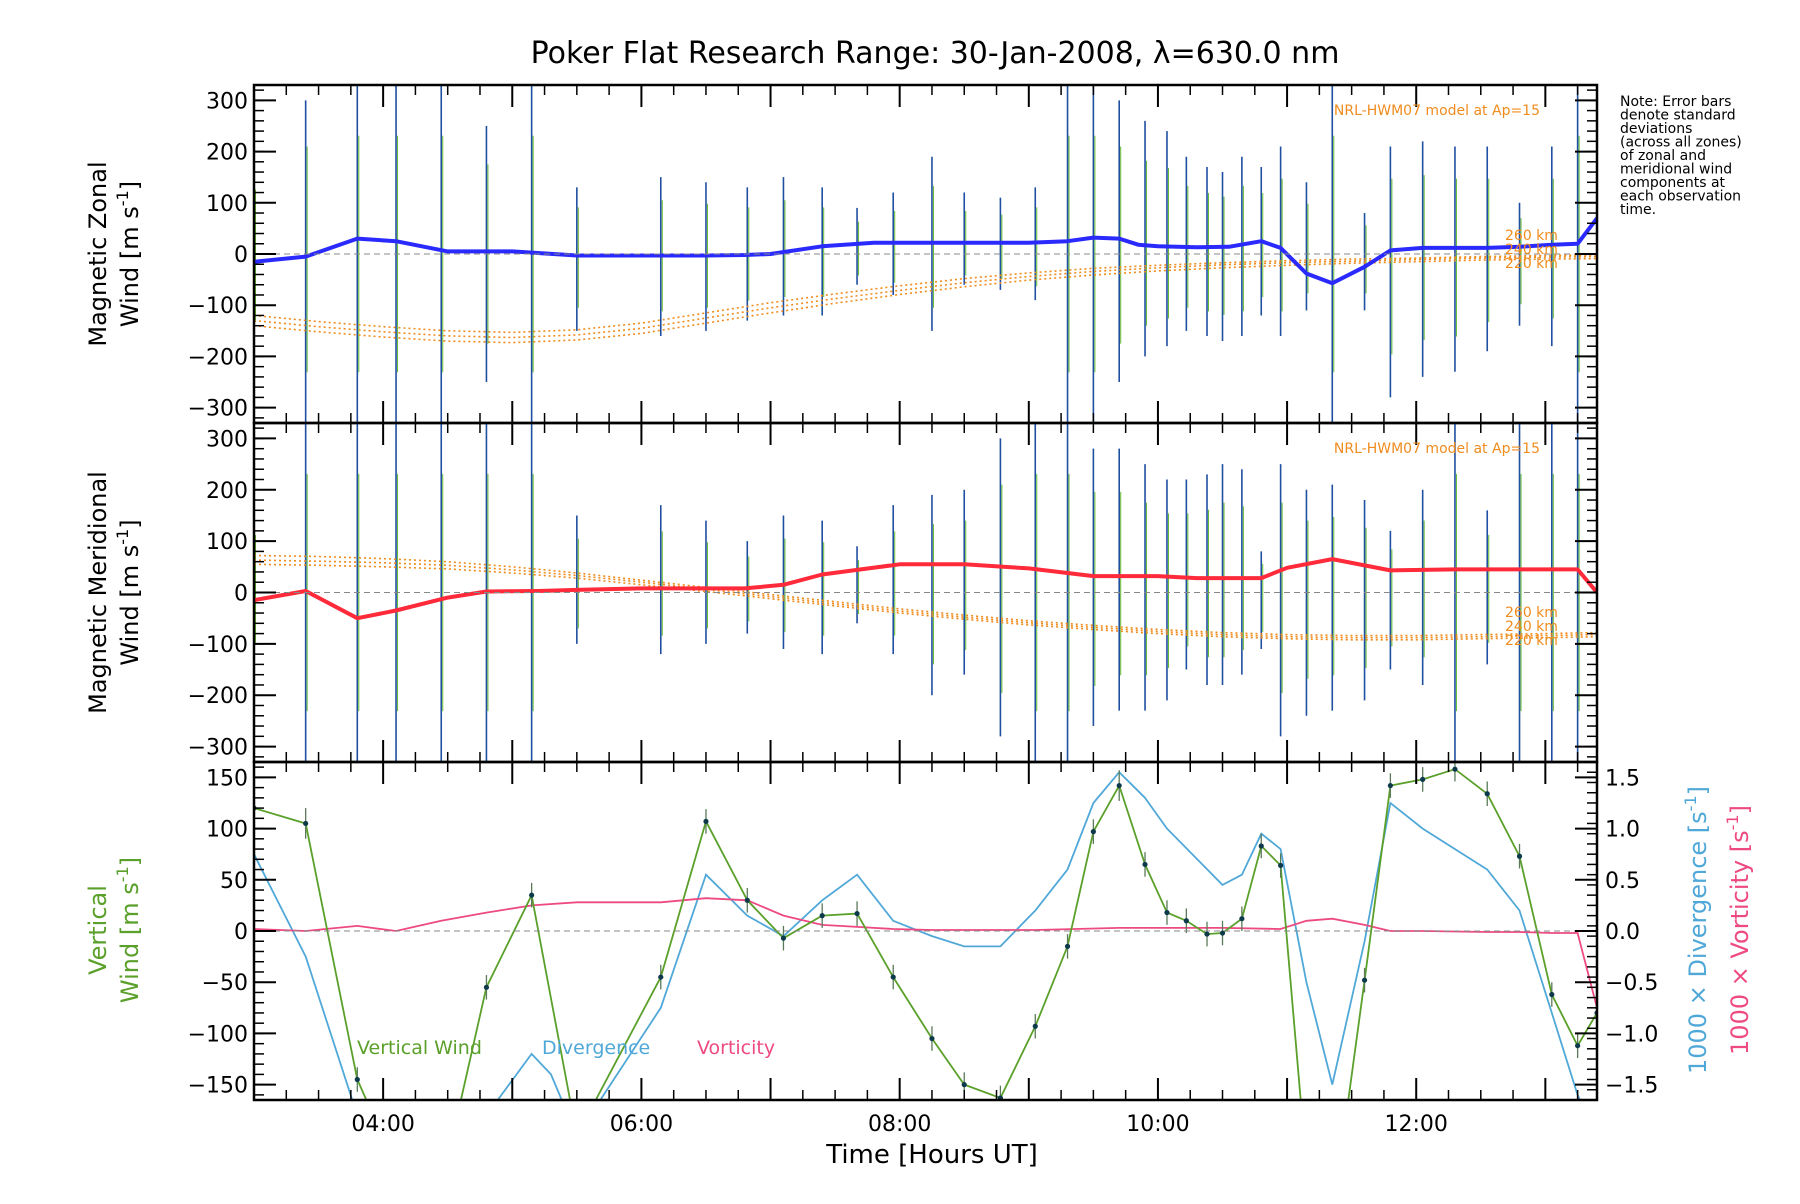 Image resolution: width=1800 pixels, height=1204 pixels. What do you see at coordinates (1631, 1086) in the screenshot?
I see `right-tick-label: −1.5` at bounding box center [1631, 1086].